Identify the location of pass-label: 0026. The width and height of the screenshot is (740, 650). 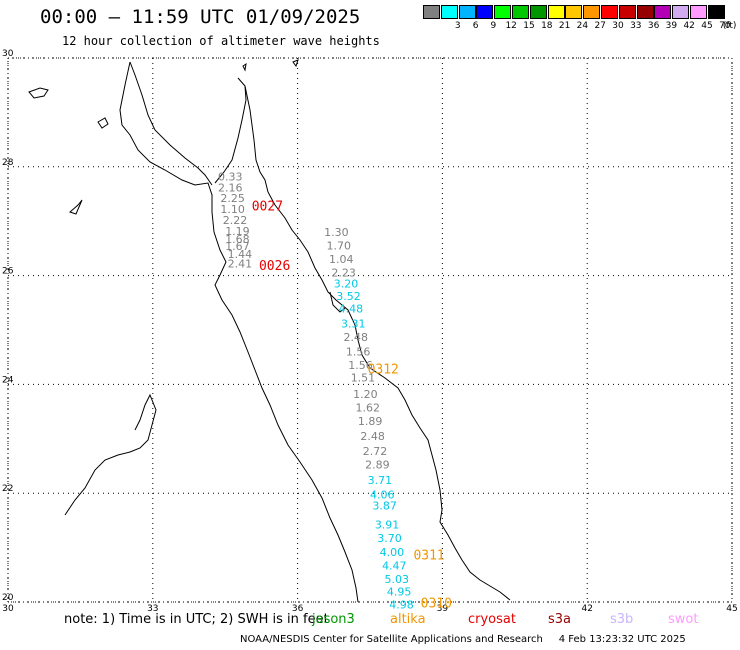
(274, 266).